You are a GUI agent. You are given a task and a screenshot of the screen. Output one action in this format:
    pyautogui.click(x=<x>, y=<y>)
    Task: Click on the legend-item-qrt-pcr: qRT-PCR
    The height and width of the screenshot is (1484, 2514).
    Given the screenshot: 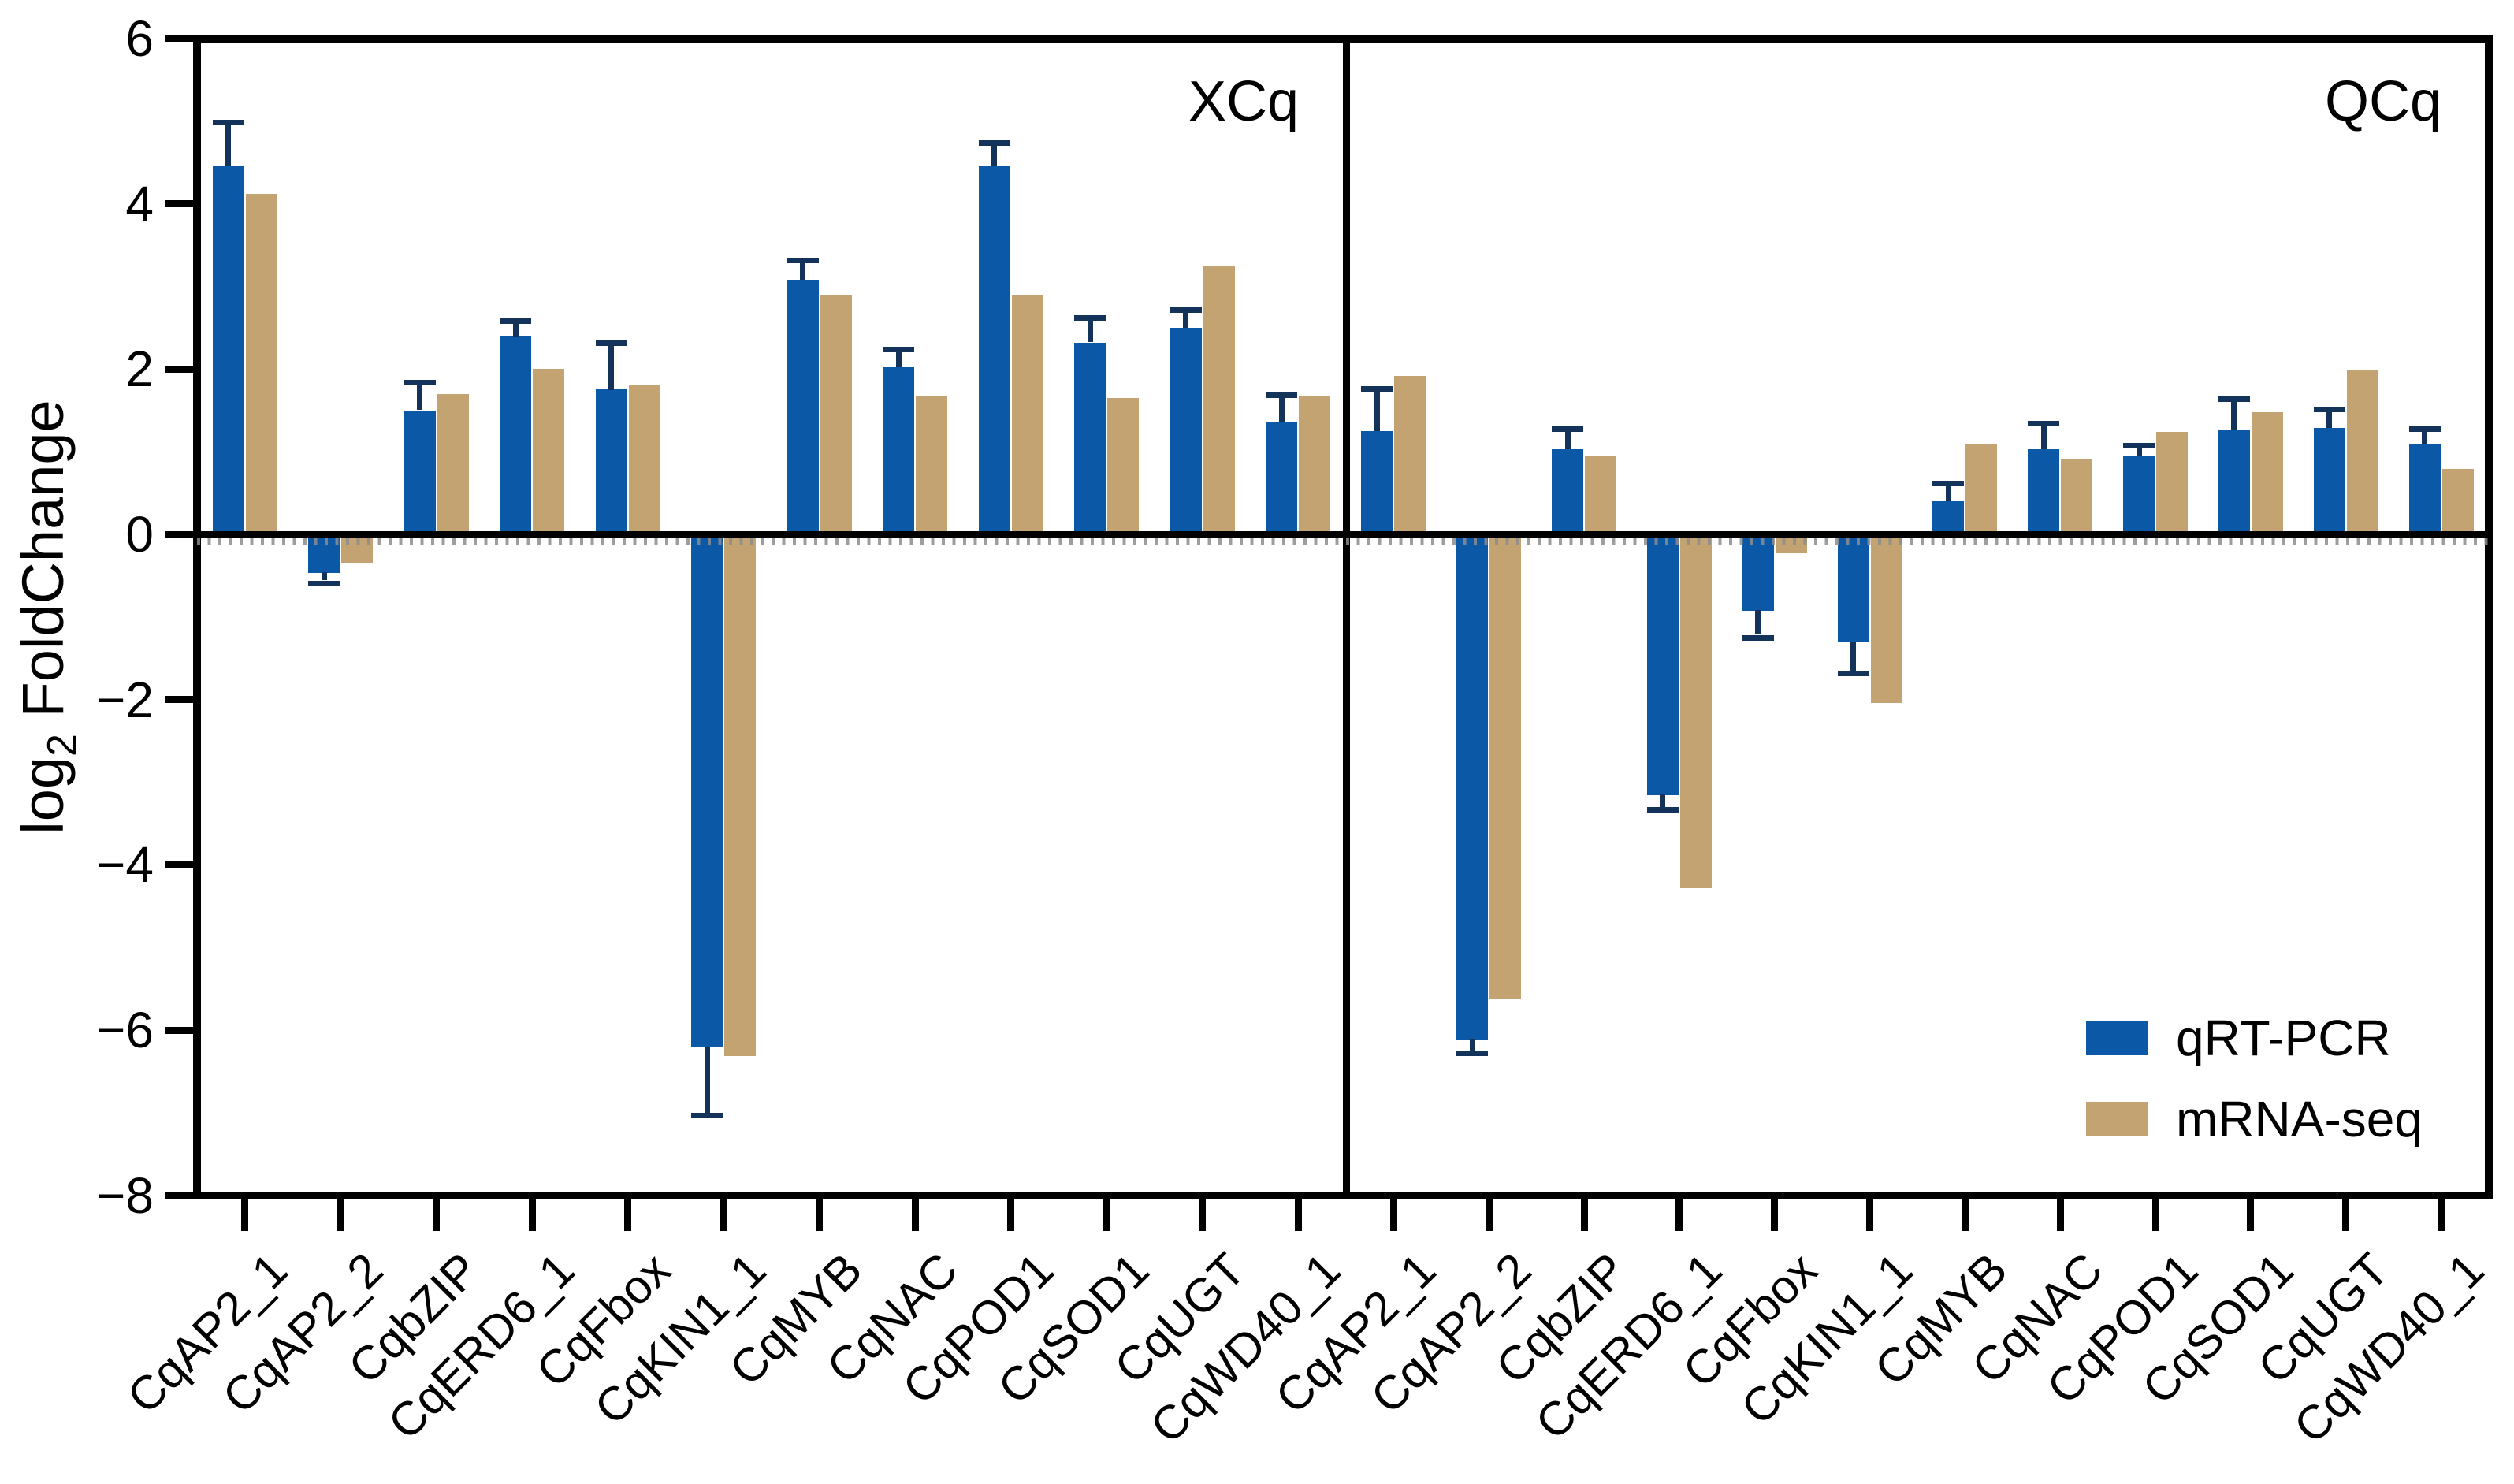 What is the action you would take?
    pyautogui.click(x=2238, y=1038)
    